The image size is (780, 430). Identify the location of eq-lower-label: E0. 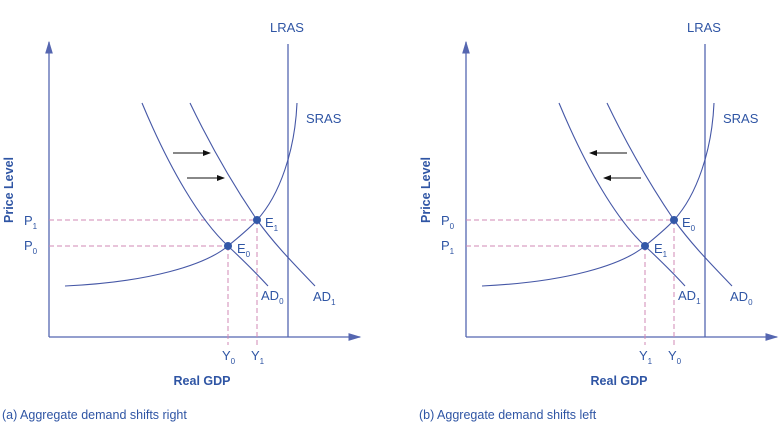
(244, 250).